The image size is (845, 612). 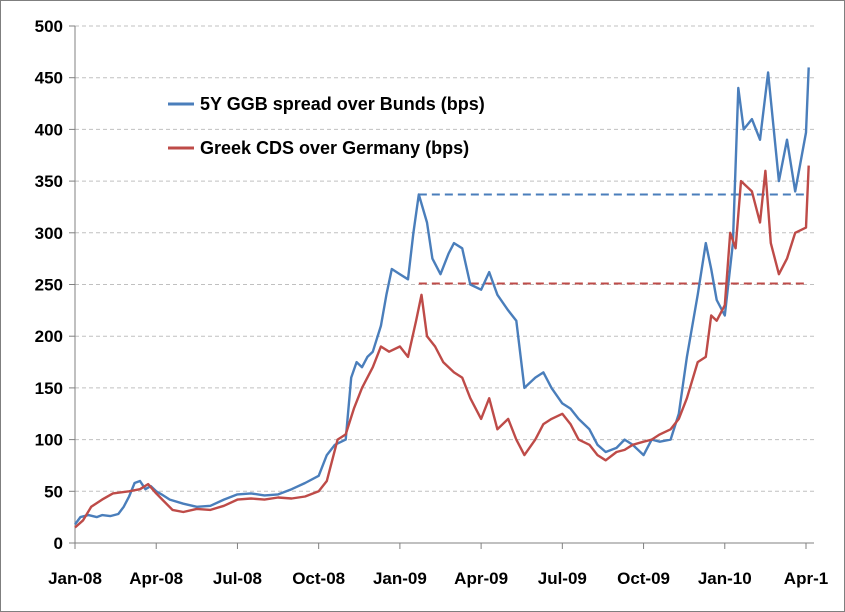 What do you see at coordinates (49, 336) in the screenshot?
I see `y-tick-label: 200` at bounding box center [49, 336].